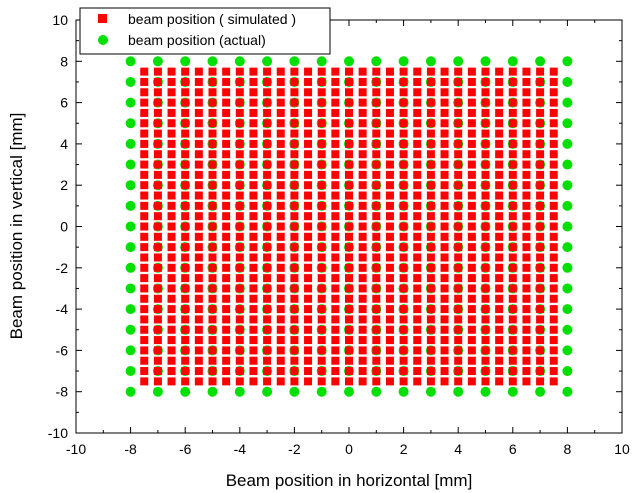  What do you see at coordinates (349, 480) in the screenshot?
I see `x-axis-title: Beam position in horizontal [mm]` at bounding box center [349, 480].